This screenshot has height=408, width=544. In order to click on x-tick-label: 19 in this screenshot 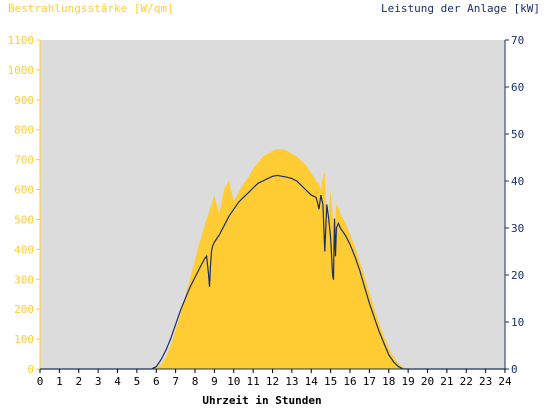, I will do `click(408, 381)`.